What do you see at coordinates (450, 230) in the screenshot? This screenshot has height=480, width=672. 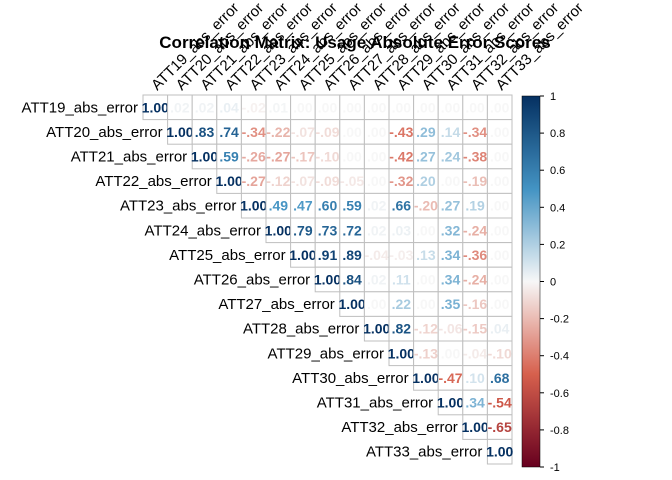 I see `matrix-cell: .32` at bounding box center [450, 230].